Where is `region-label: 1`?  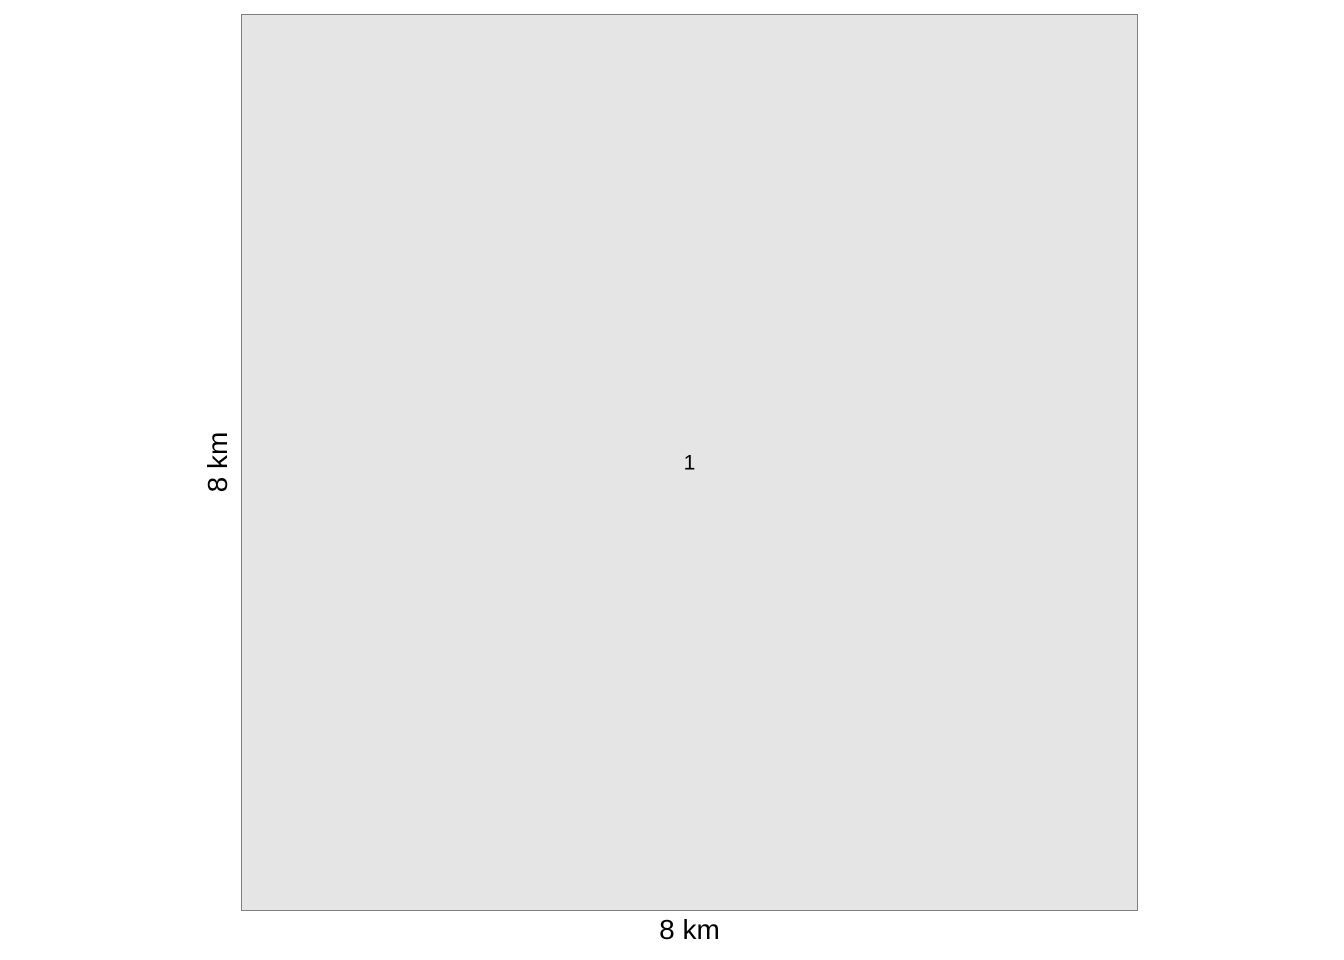
region-label: 1 is located at coordinates (689, 462).